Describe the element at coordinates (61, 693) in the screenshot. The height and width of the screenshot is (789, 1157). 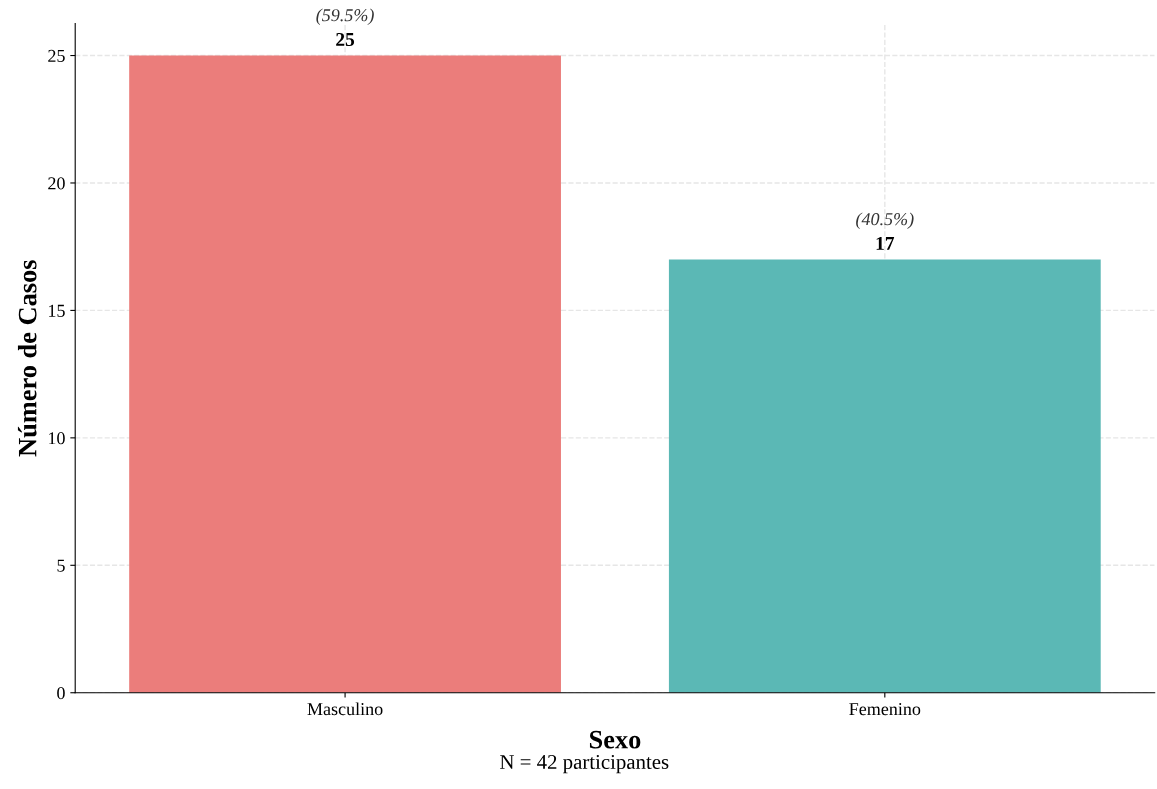
I see `y-tick-label: 0` at that location.